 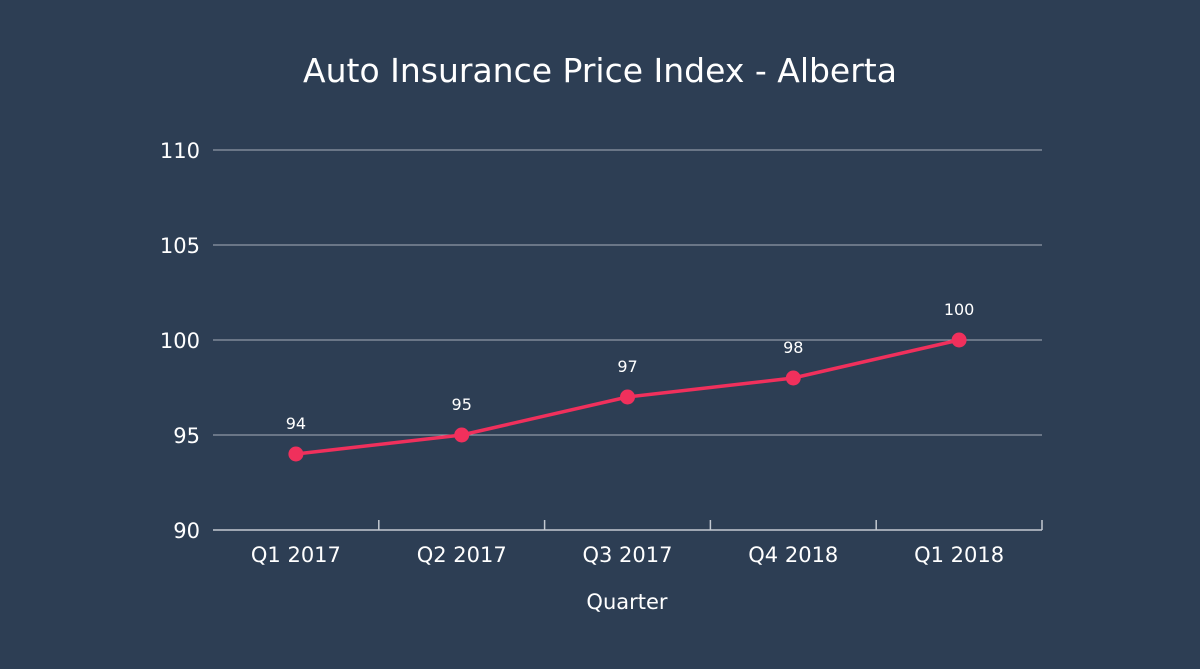 I want to click on x-tick-label: Q1 2017, so click(x=296, y=555).